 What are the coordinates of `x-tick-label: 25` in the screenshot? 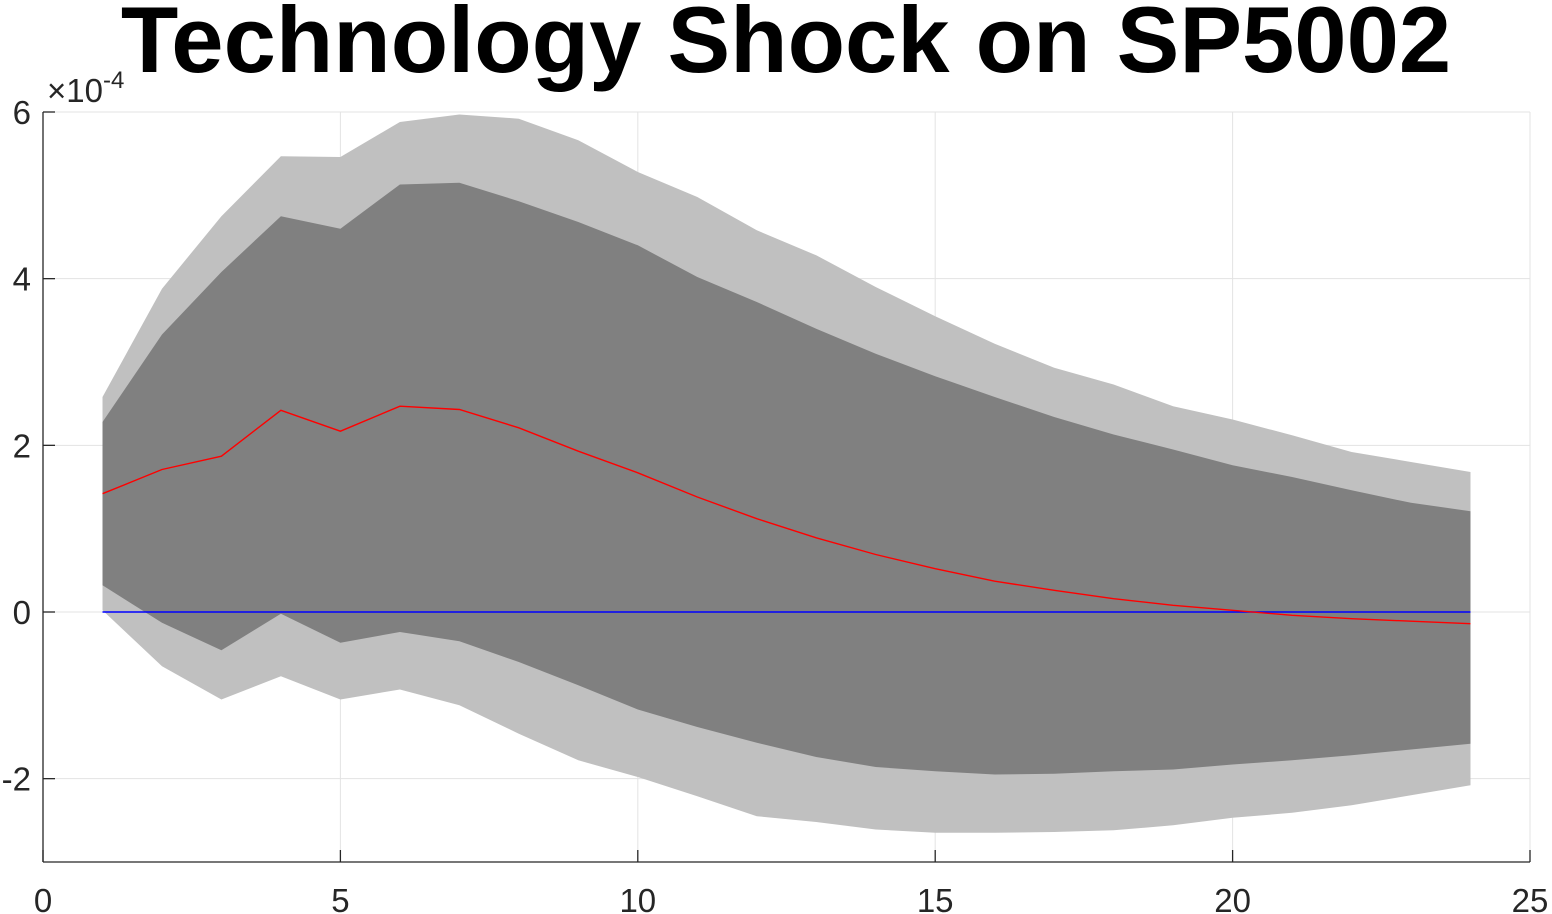 It's located at (1530, 898).